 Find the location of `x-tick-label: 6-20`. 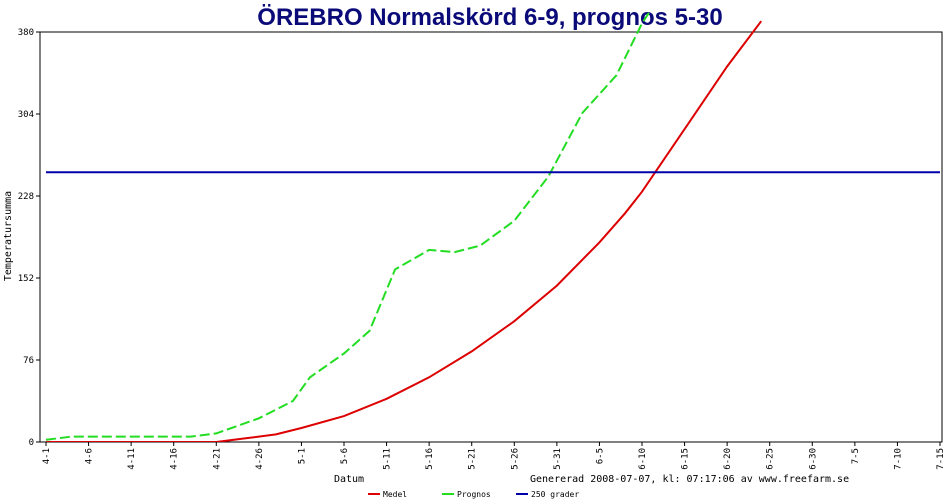

x-tick-label: 6-20 is located at coordinates (728, 459).